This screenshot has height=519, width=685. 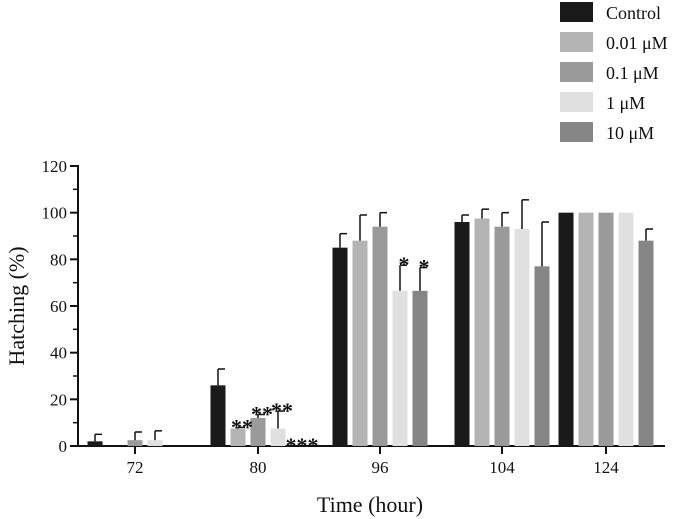 What do you see at coordinates (502, 467) in the screenshot?
I see `x-tick-label: 104` at bounding box center [502, 467].